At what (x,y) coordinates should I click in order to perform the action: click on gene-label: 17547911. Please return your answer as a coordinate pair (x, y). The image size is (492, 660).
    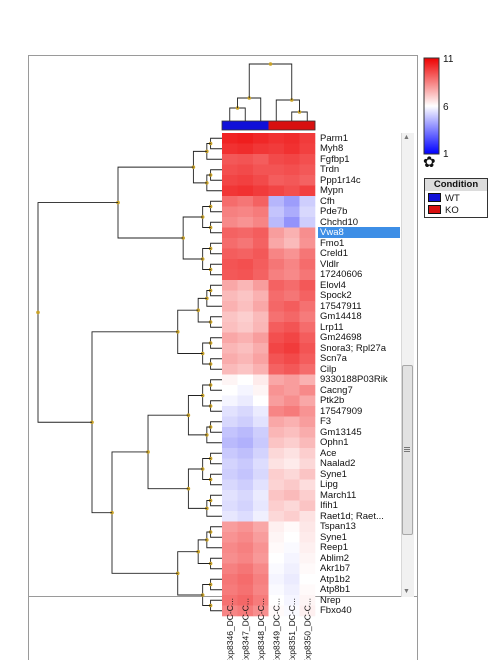
    Looking at the image, I should click on (341, 306).